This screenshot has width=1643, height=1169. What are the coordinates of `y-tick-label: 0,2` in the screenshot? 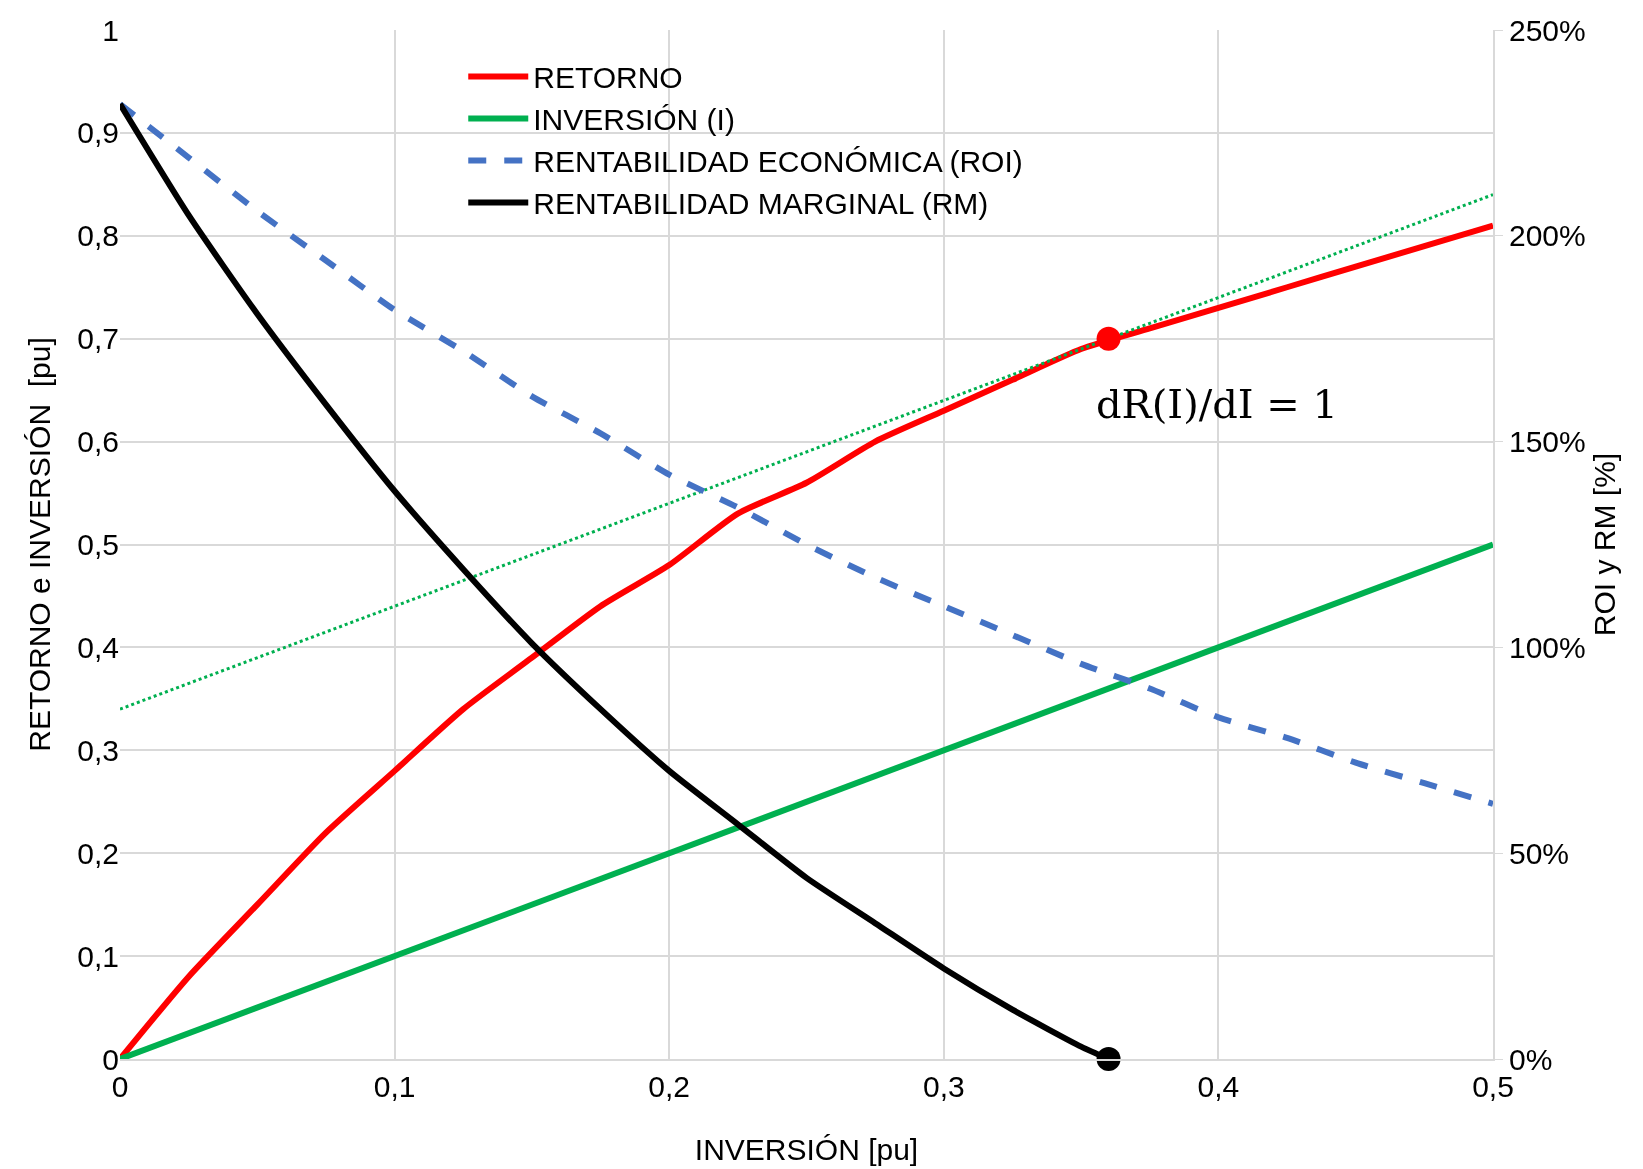 It's located at (98, 853).